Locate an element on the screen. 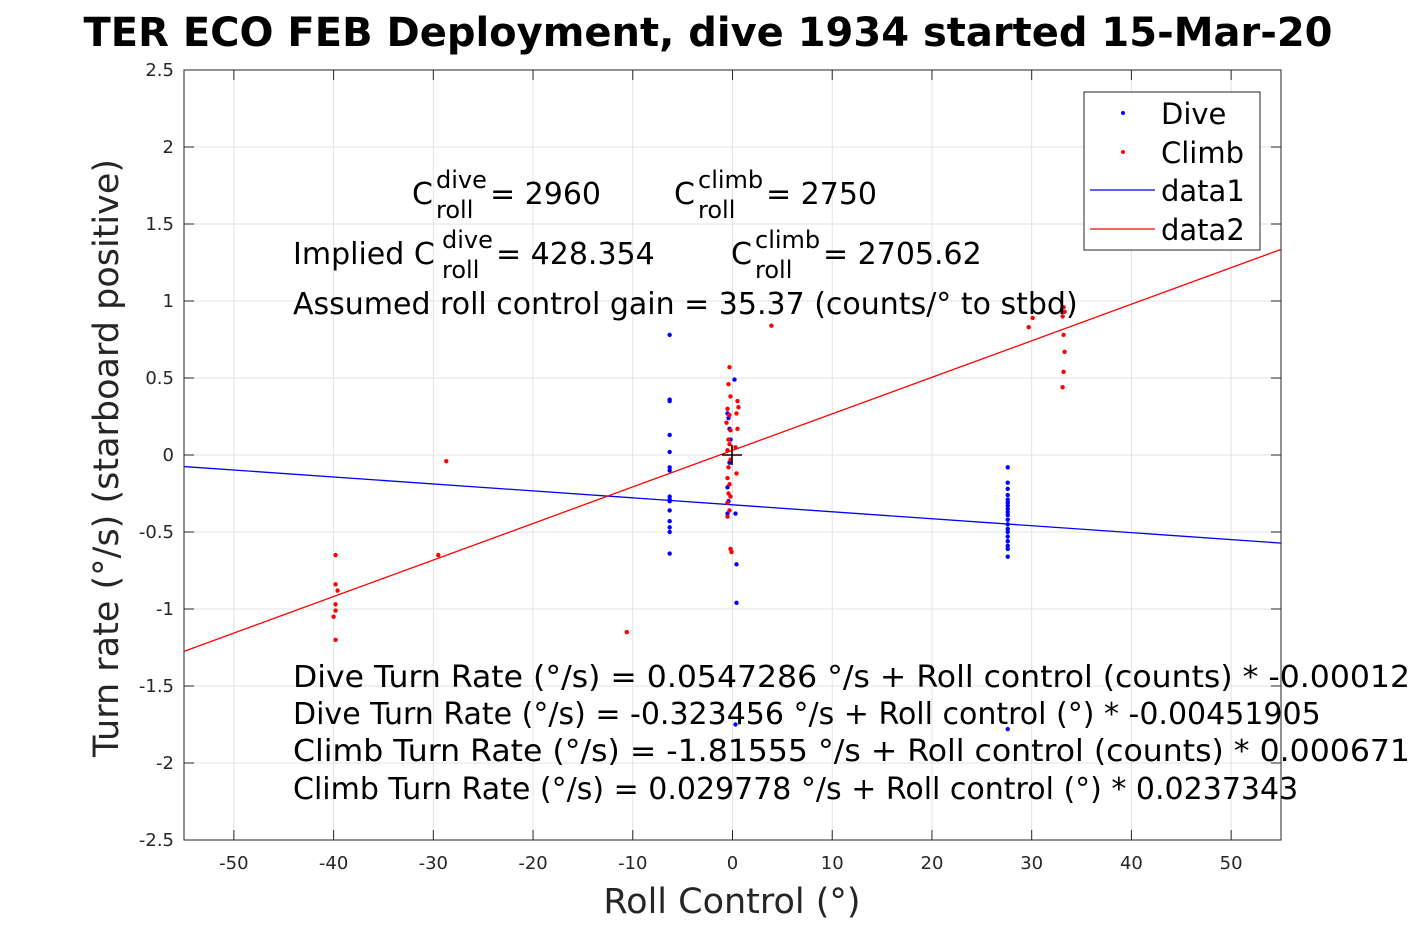  x-tick-label: 50 is located at coordinates (1231, 863).